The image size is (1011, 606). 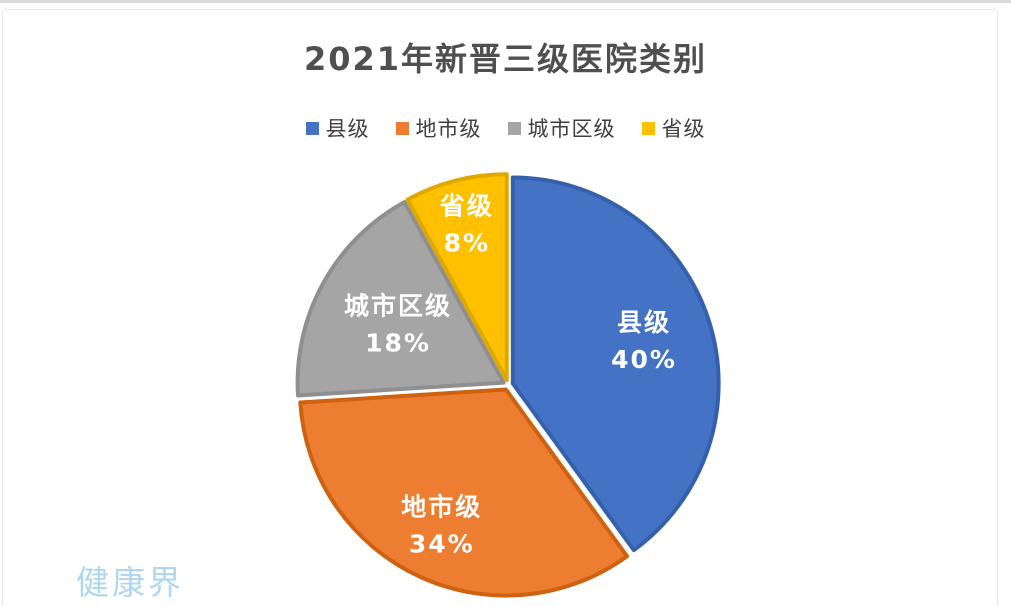 What do you see at coordinates (130, 582) in the screenshot?
I see `watermark-logo: 健康界` at bounding box center [130, 582].